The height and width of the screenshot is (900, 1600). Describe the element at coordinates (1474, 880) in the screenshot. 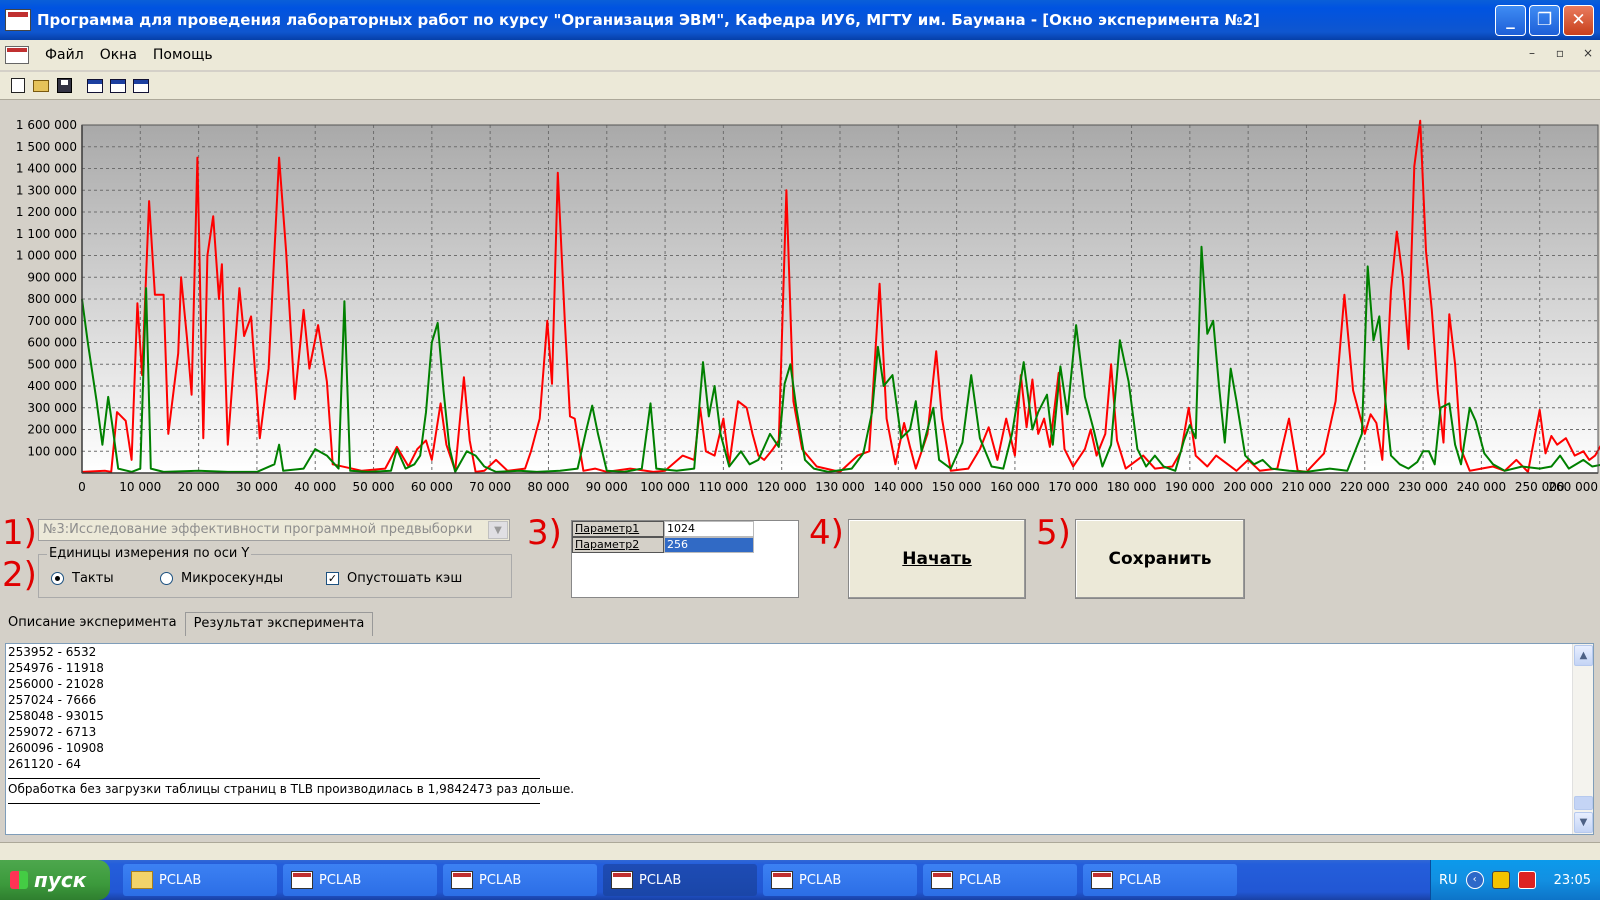

I see `show-hidden-icons-icon: ‹` at that location.